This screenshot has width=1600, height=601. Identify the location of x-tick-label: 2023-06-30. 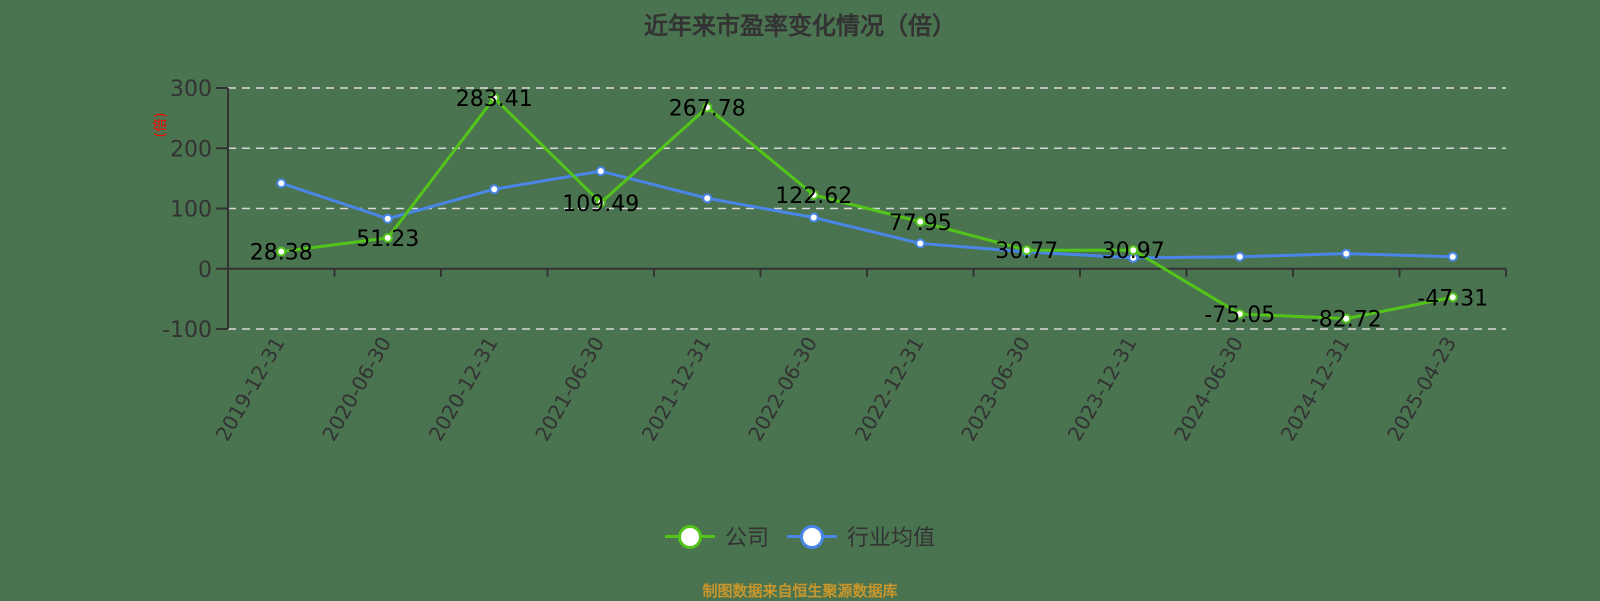
(995, 389).